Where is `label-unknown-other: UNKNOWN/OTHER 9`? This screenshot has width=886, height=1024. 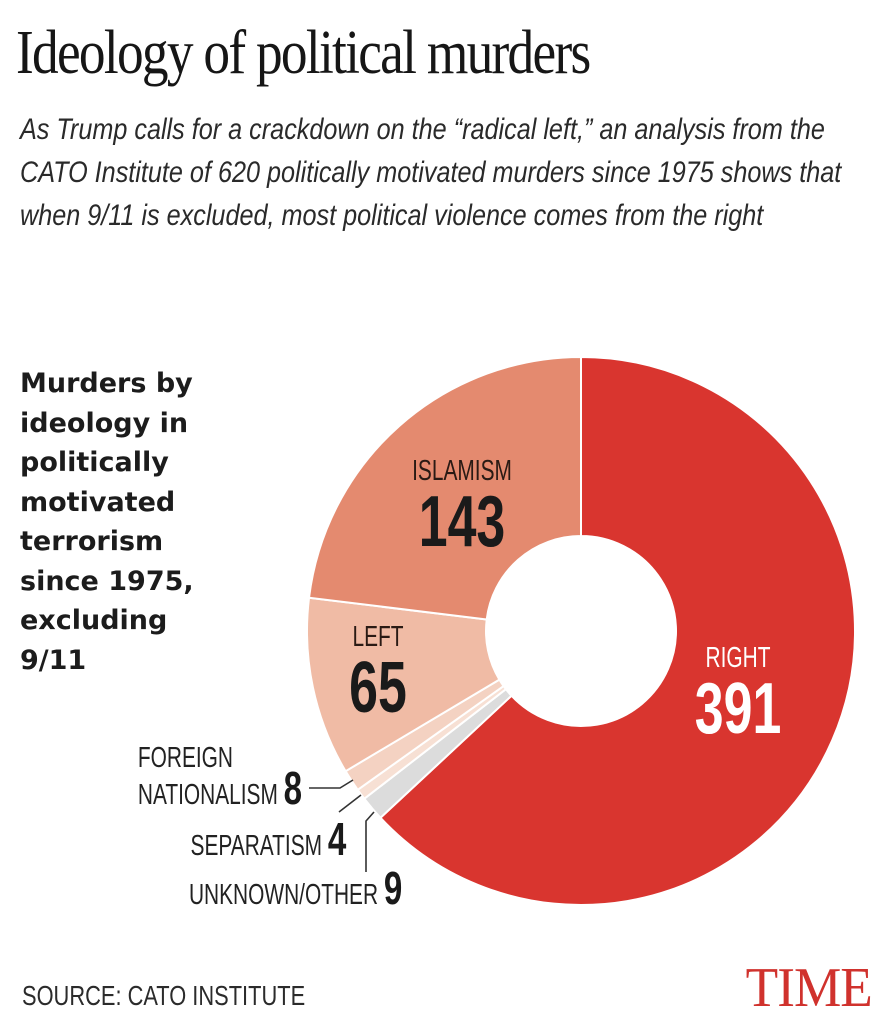
label-unknown-other: UNKNOWN/OTHER 9 is located at coordinates (295, 888).